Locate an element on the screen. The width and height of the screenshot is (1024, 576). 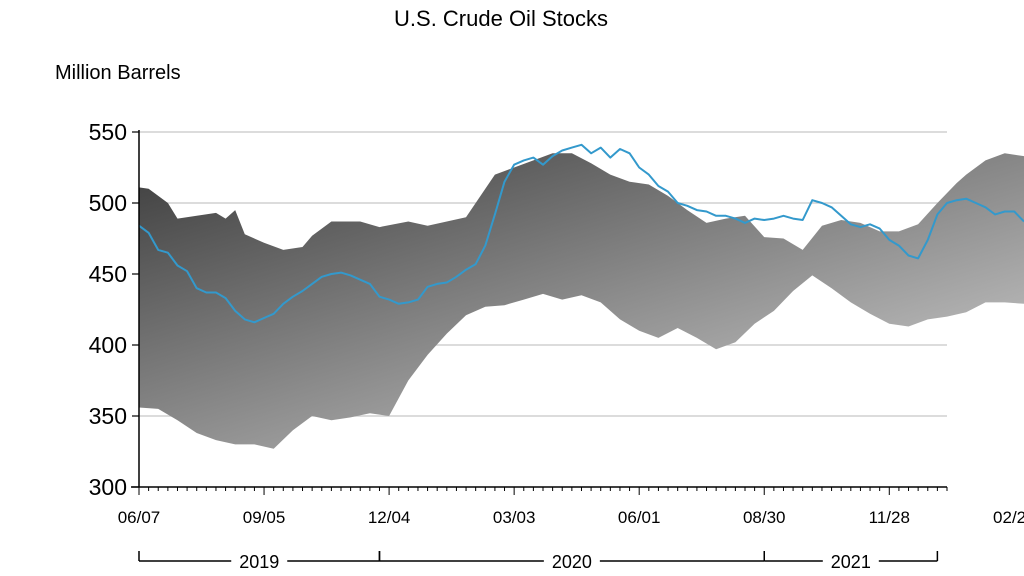
y-tick-label: 500 is located at coordinates (108, 203).